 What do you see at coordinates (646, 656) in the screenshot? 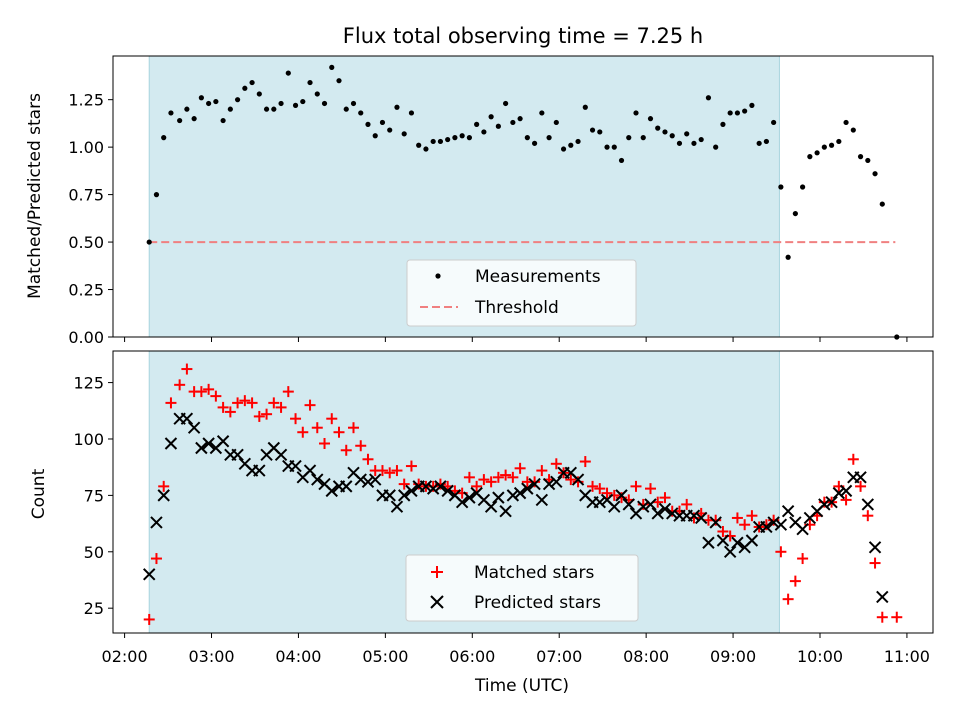
I see `time-x-tick-label: 08:00` at bounding box center [646, 656].